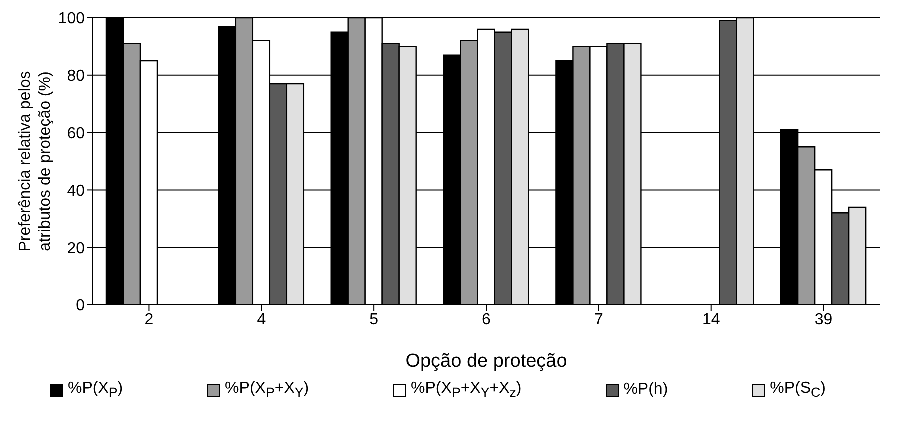  I want to click on legend-label: %P(X$_{P}$), so click(96, 390).